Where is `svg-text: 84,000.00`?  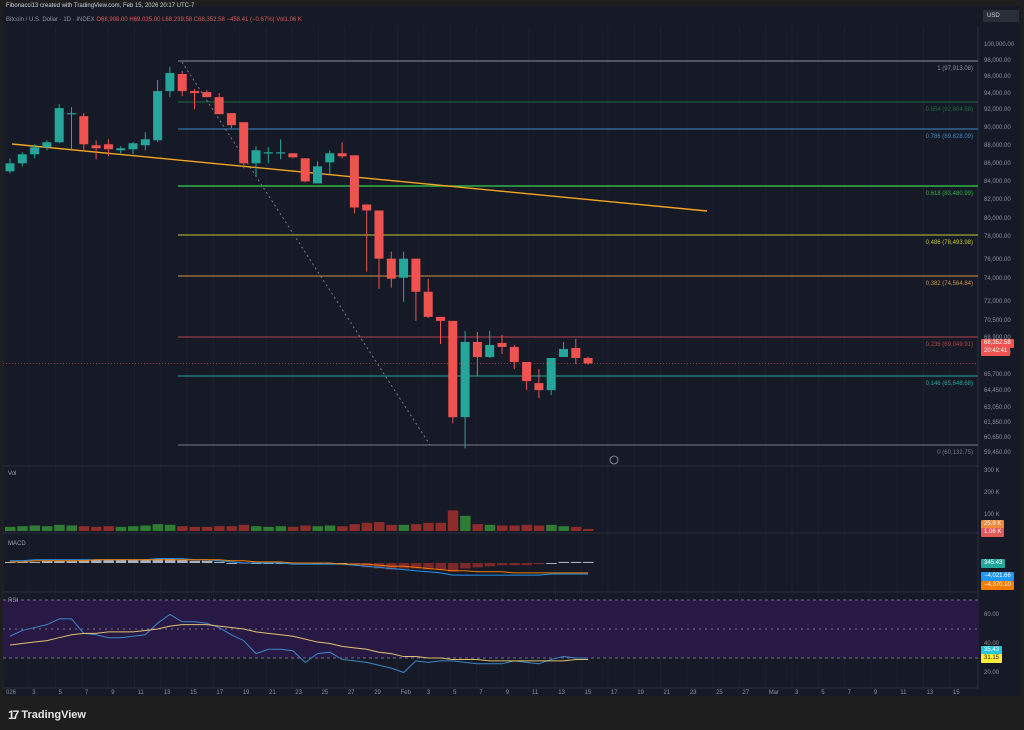
svg-text: 84,000.00 is located at coordinates (997, 182).